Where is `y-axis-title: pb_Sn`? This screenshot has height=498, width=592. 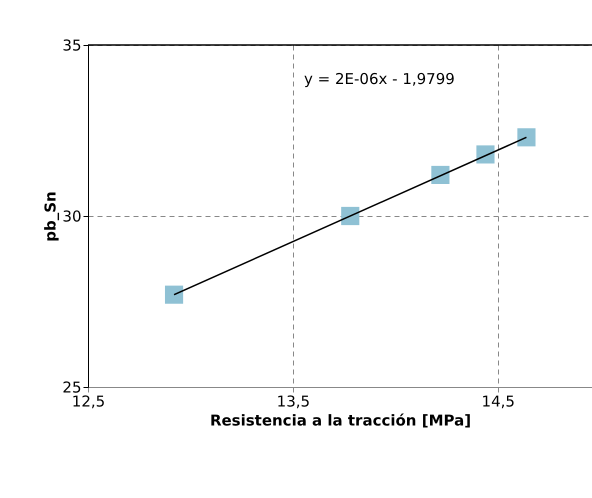
y-axis-title: pb_Sn is located at coordinates (50, 216).